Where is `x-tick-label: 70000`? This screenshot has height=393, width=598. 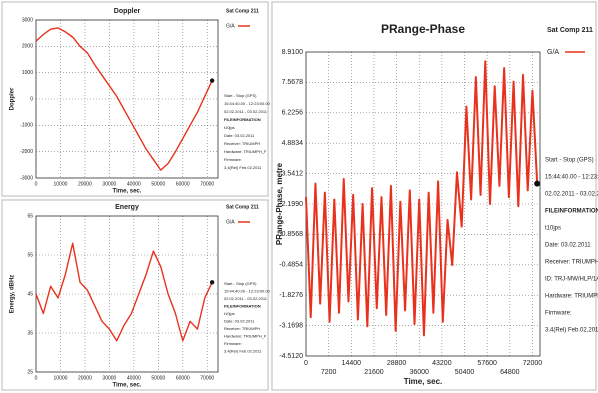
x-tick-label: 70000 is located at coordinates (207, 378).